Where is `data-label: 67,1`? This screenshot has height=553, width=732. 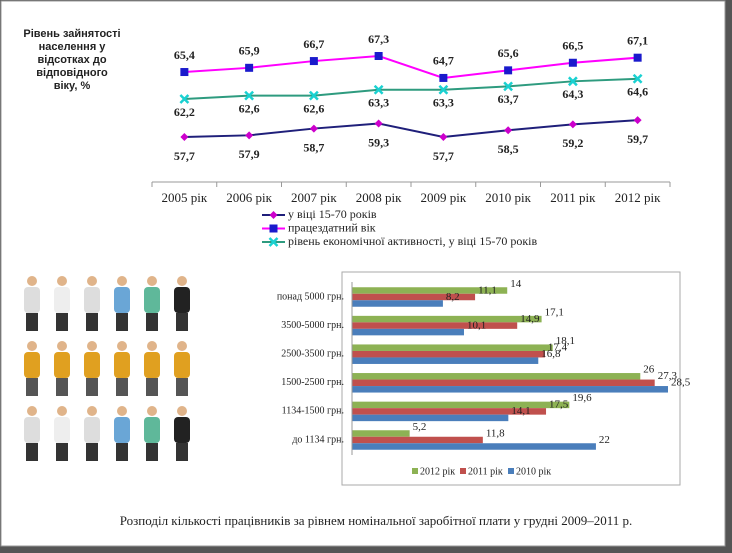 data-label: 67,1 is located at coordinates (637, 40).